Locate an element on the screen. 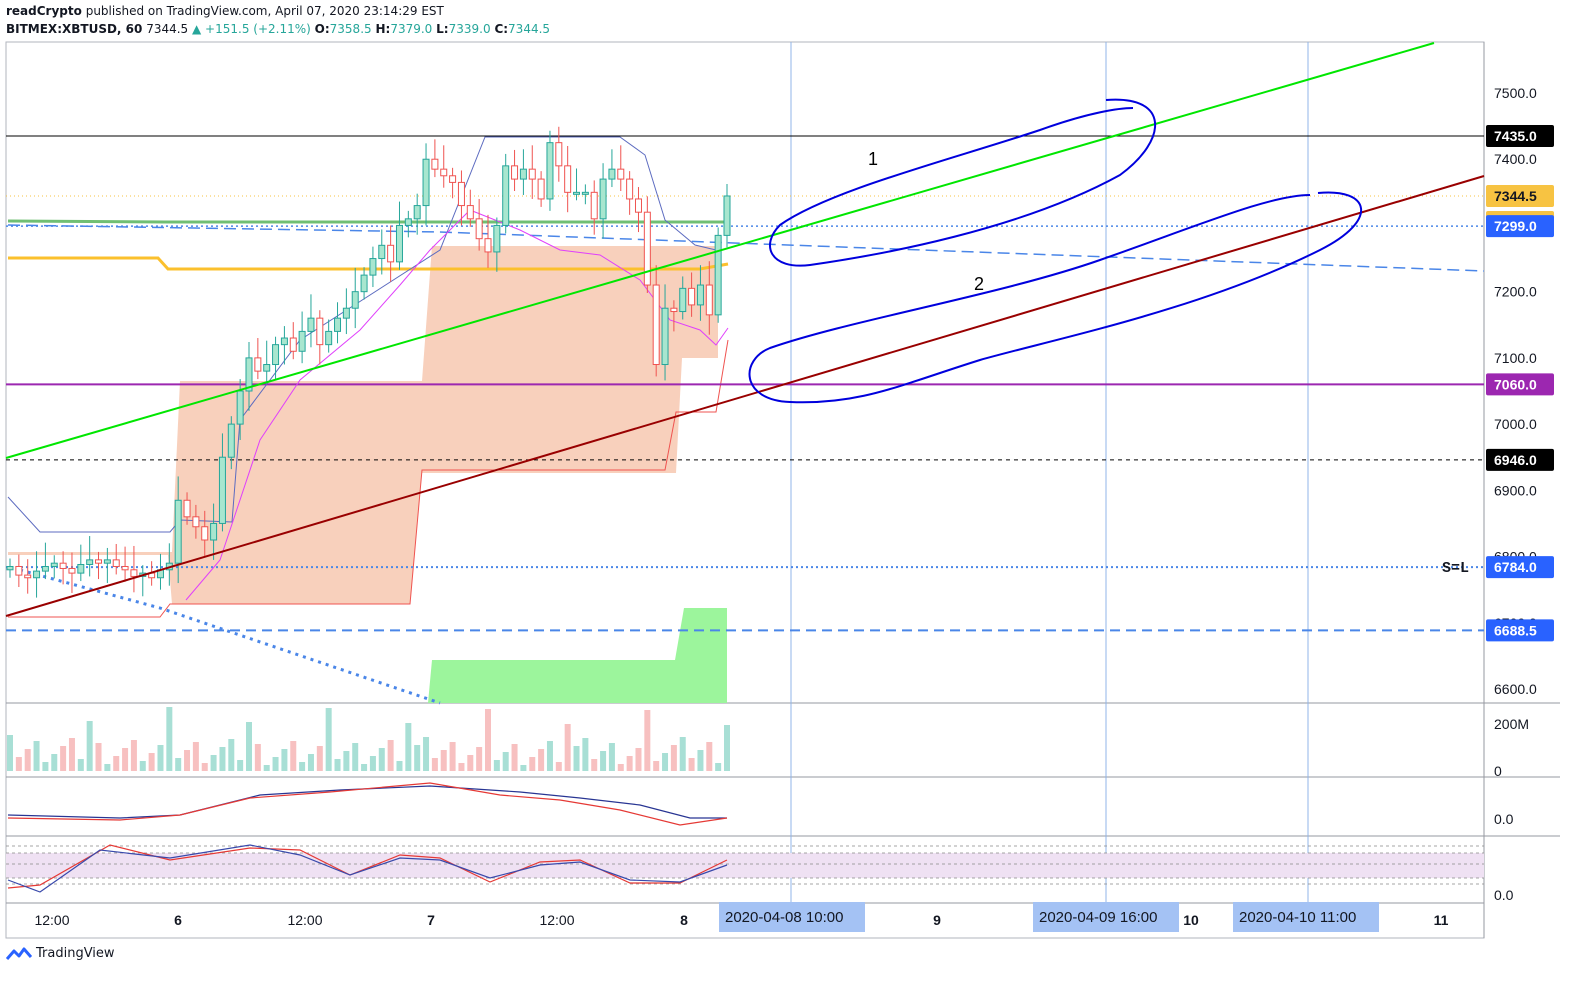  last-price: 7344.5 is located at coordinates (167, 29).